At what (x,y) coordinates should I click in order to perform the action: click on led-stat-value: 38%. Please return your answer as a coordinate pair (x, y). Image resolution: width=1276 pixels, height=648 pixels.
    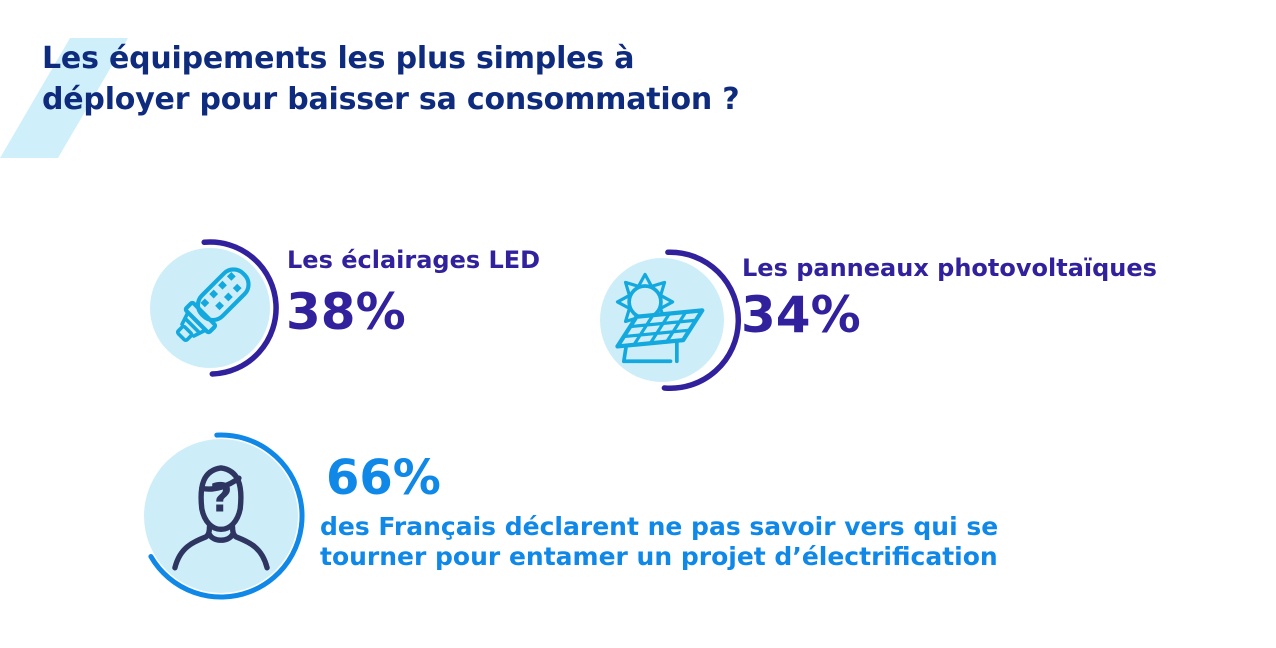
    Looking at the image, I should click on (346, 312).